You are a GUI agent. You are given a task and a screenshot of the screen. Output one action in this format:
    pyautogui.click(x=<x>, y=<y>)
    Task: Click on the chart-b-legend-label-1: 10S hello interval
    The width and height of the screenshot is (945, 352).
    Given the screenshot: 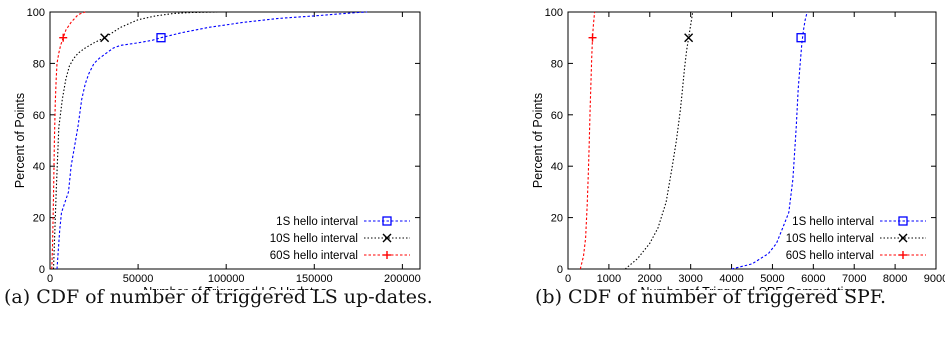 What is the action you would take?
    pyautogui.click(x=830, y=239)
    